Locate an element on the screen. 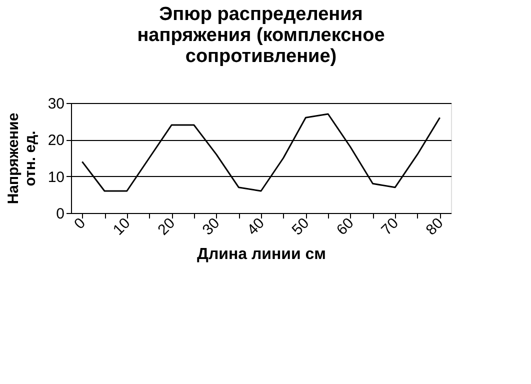 Image resolution: width=531 pixels, height=384 pixels. x-axis-title: Длина линии см is located at coordinates (261, 254).